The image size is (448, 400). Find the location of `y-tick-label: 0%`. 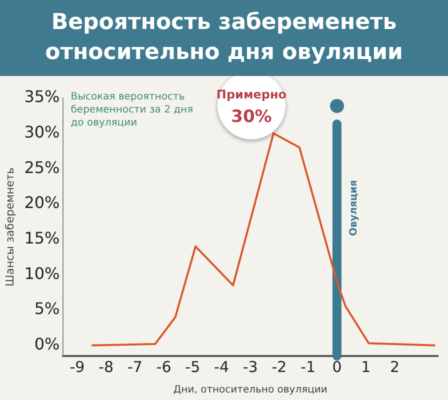

y-tick-label: 0% is located at coordinates (47, 344).